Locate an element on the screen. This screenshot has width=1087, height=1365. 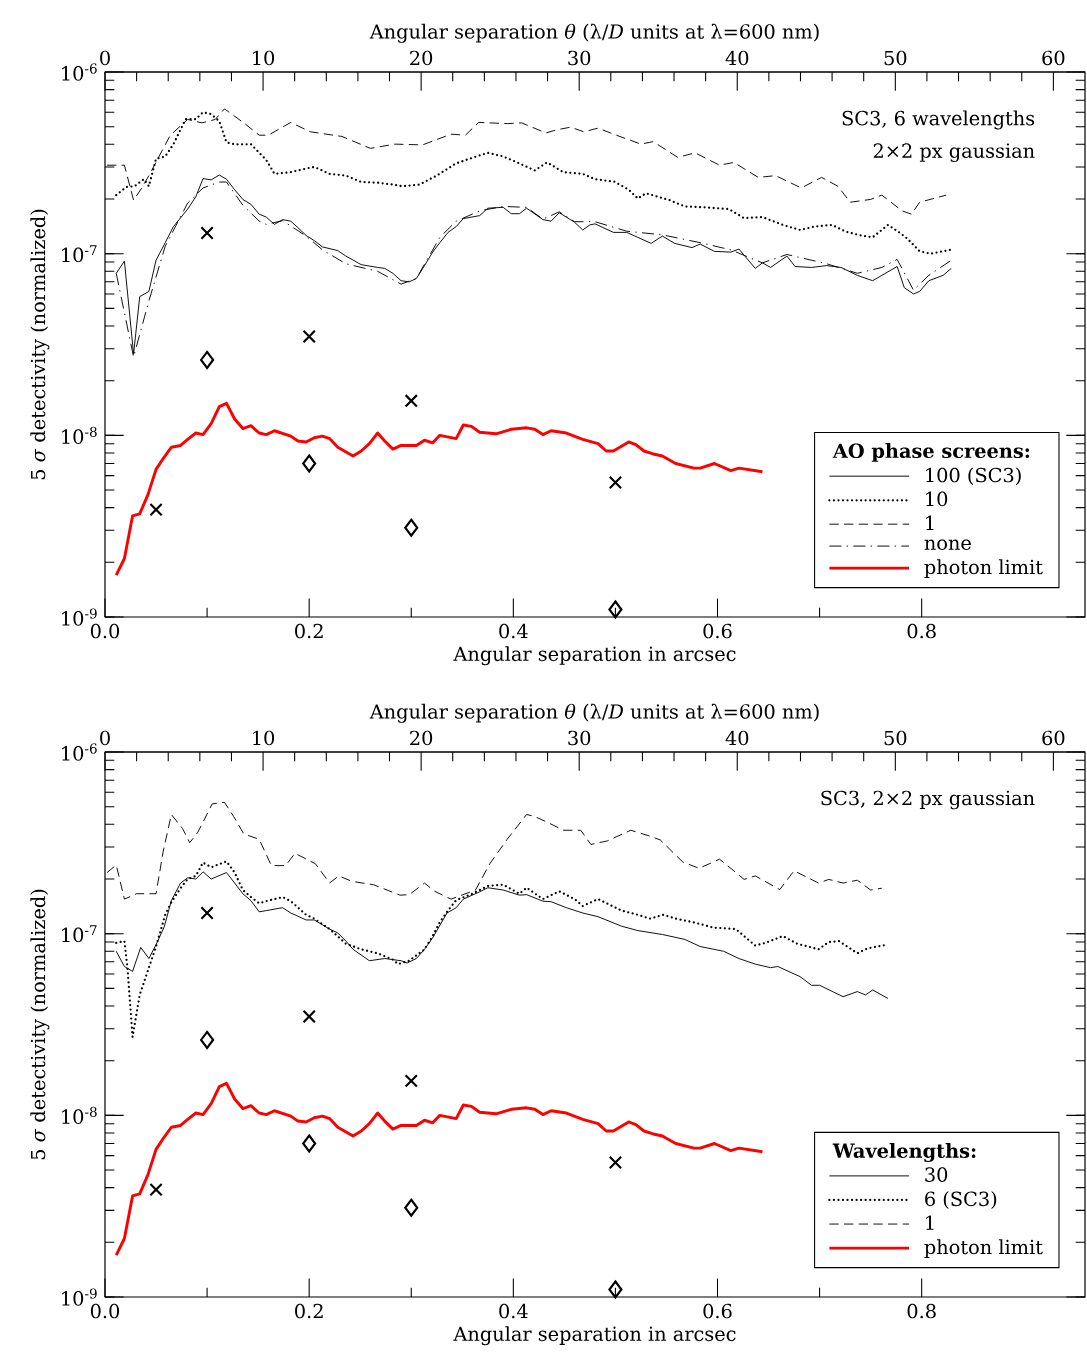
annotation: 2×2 px gaussian is located at coordinates (954, 153).